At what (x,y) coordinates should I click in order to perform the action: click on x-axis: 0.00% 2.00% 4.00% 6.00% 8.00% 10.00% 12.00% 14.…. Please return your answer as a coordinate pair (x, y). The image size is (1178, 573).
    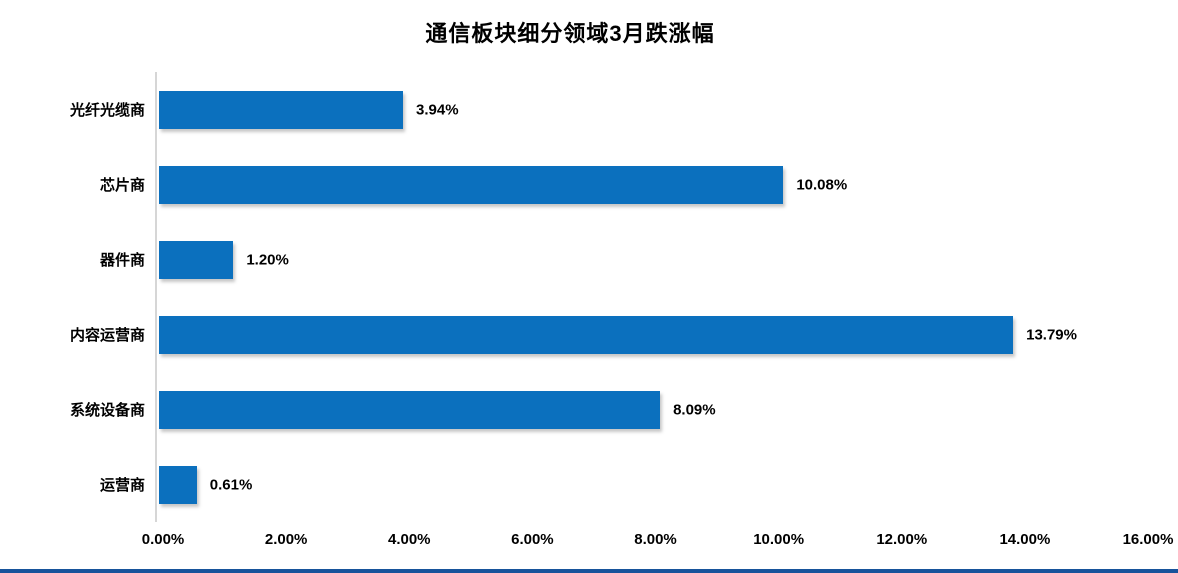
    Looking at the image, I should click on (658, 542).